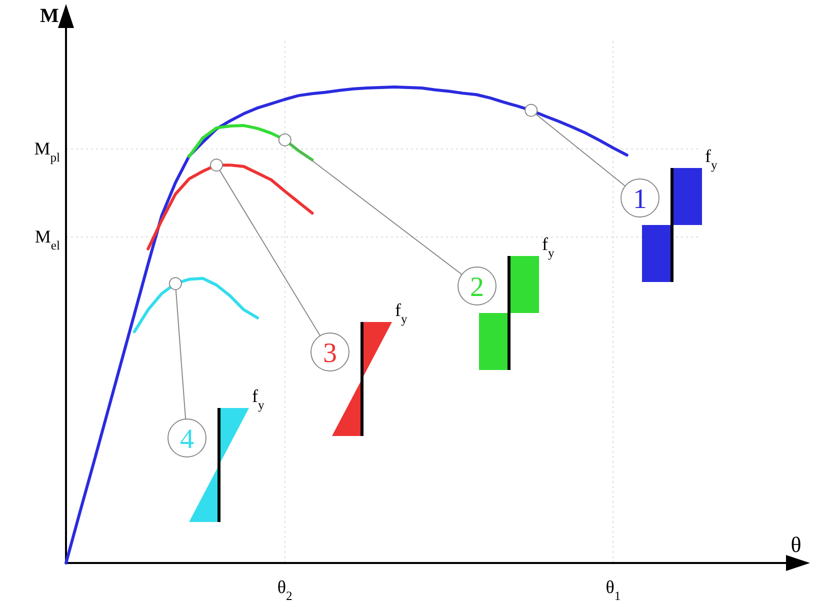  What do you see at coordinates (187, 439) in the screenshot?
I see `annotation: 4` at bounding box center [187, 439].